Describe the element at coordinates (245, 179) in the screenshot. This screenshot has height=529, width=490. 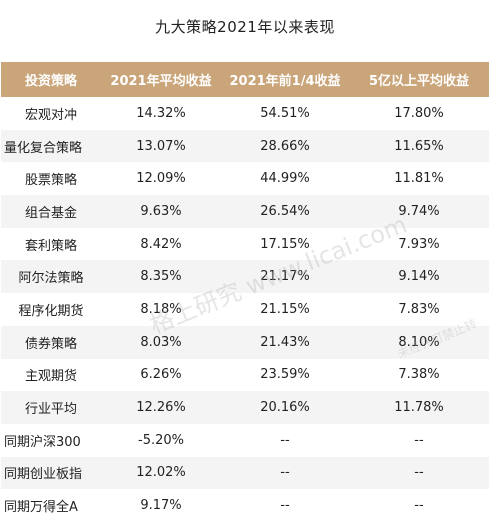
I see `table-row: 股票策略 12.09% 44.99% 11.81%` at that location.